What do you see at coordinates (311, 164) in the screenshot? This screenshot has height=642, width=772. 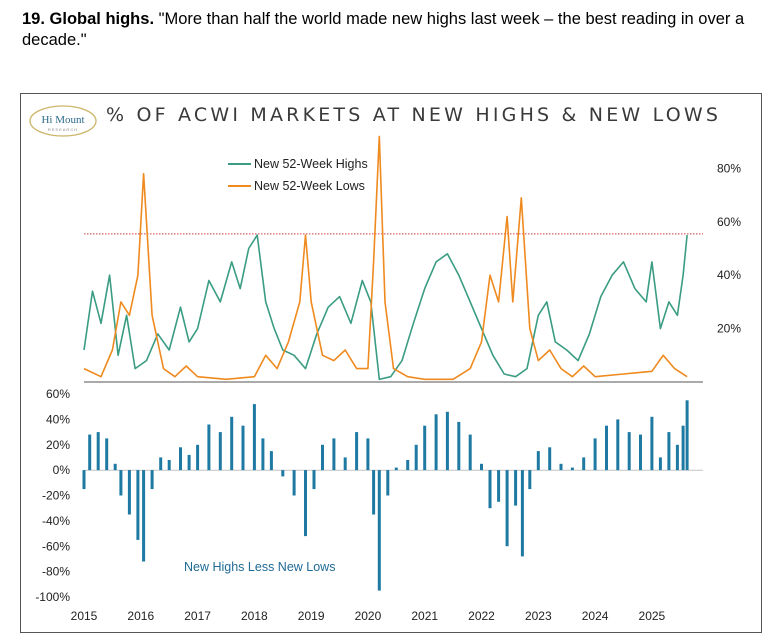 I see `legend-highs-label: New 52-Week Highs` at bounding box center [311, 164].